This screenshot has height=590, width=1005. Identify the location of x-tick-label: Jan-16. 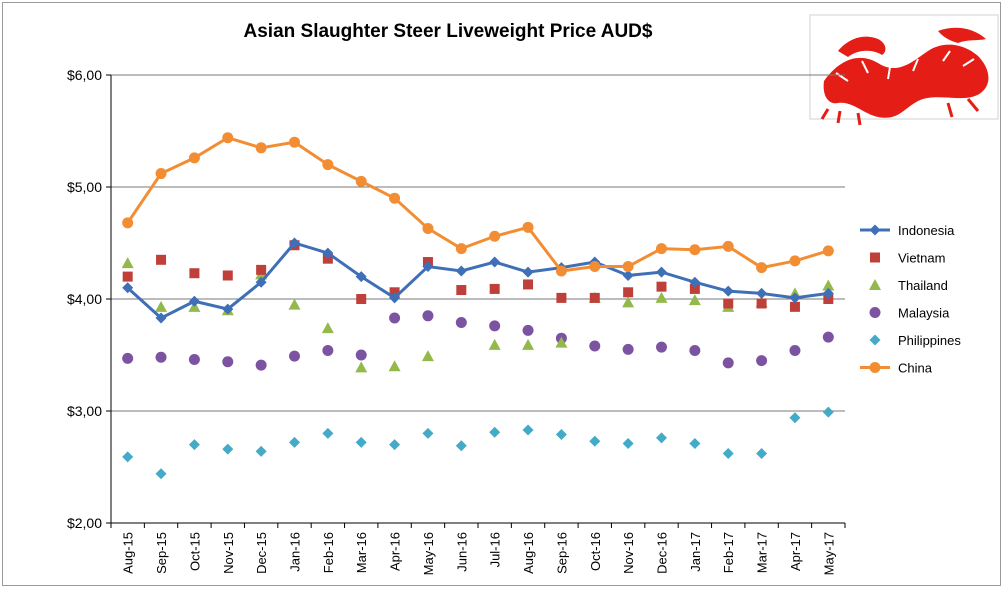
(295, 552).